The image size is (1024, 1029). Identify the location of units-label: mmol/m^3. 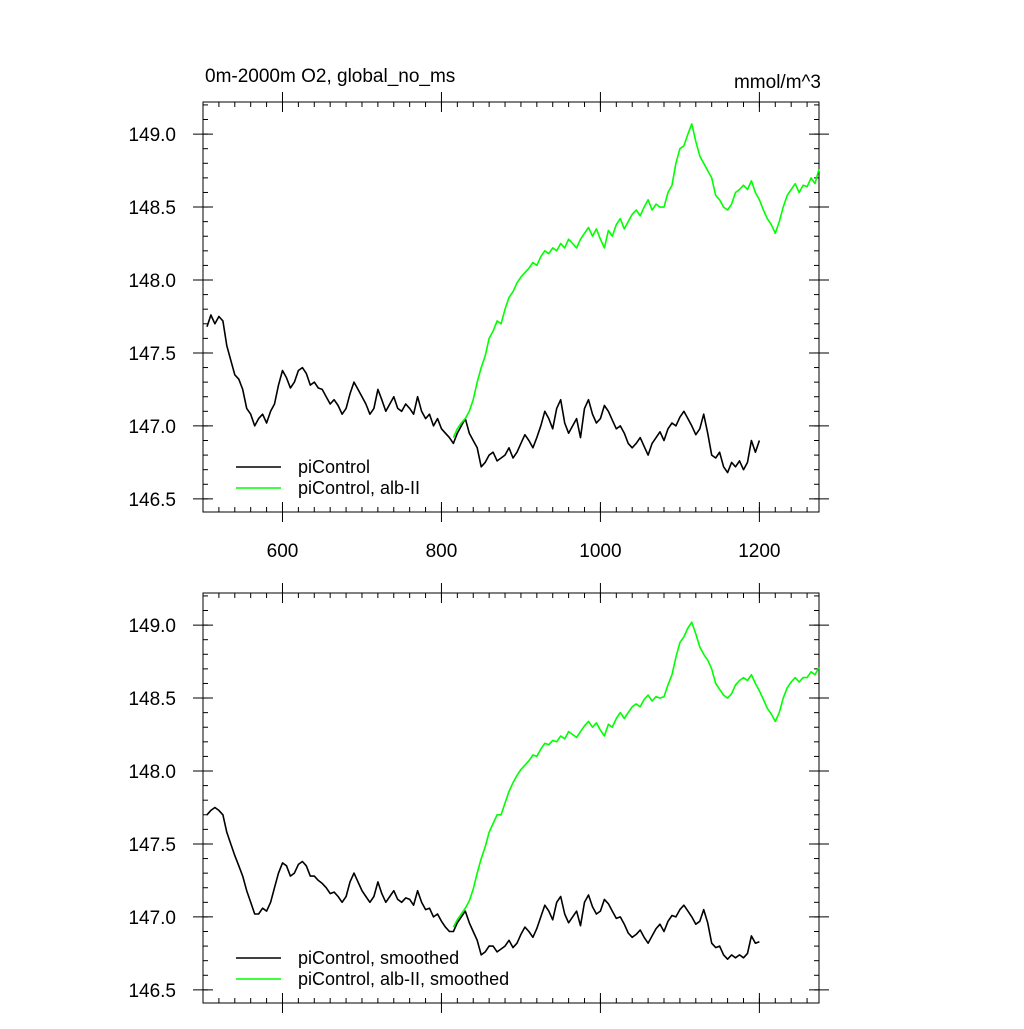
(777, 82).